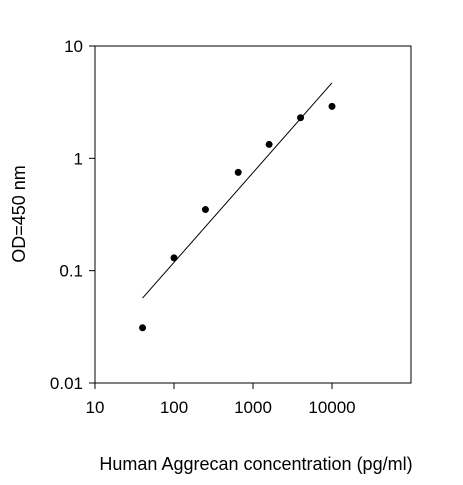  Describe the element at coordinates (331, 407) in the screenshot. I see `x-tick-label: 10000` at that location.